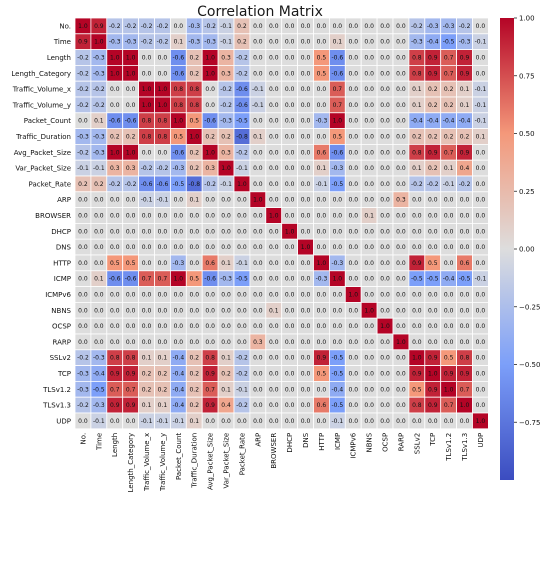 Image resolution: width=550 pixels, height=585 pixels. What do you see at coordinates (322, 405) in the screenshot?
I see `cell-value-label: 0.6` at bounding box center [322, 405].